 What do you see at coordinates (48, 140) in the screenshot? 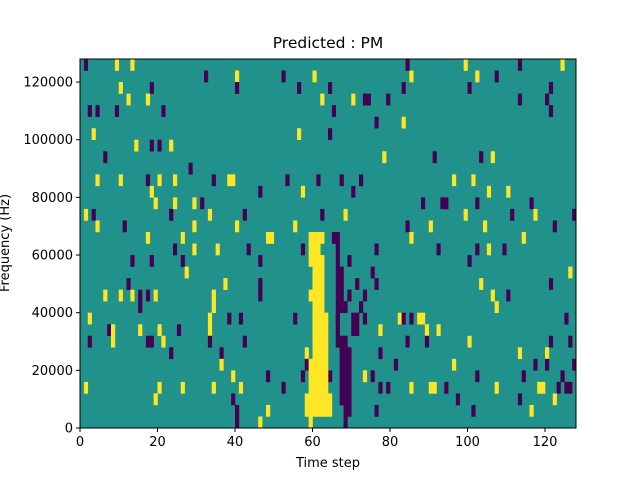
I see `y-tick-label: 100000` at bounding box center [48, 140].